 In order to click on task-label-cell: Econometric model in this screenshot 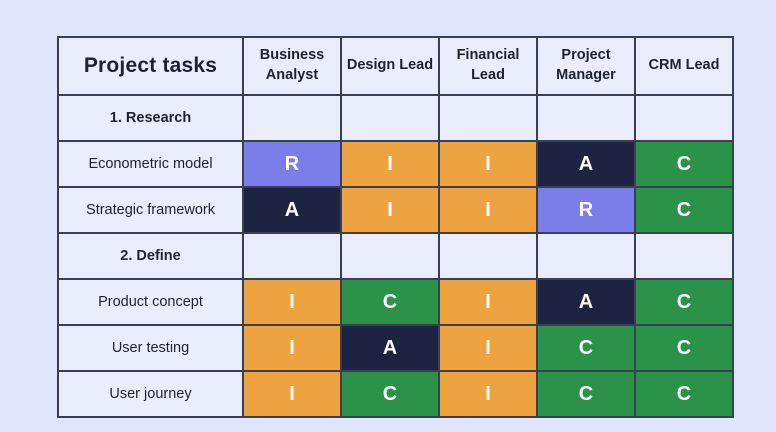, I will do `click(150, 164)`.